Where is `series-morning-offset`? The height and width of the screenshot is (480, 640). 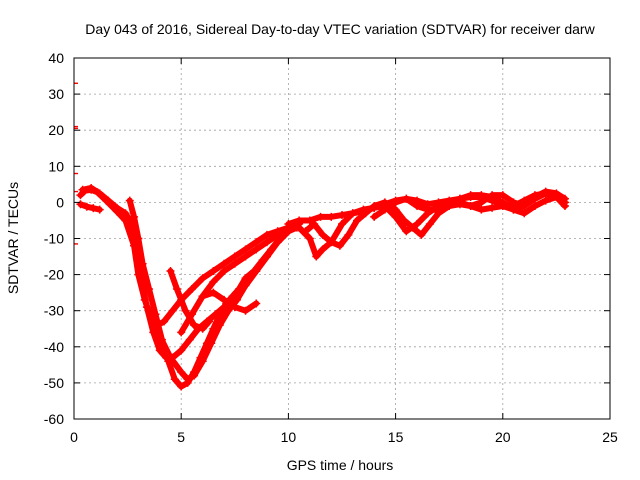 series-morning-offset is located at coordinates (90, 207).